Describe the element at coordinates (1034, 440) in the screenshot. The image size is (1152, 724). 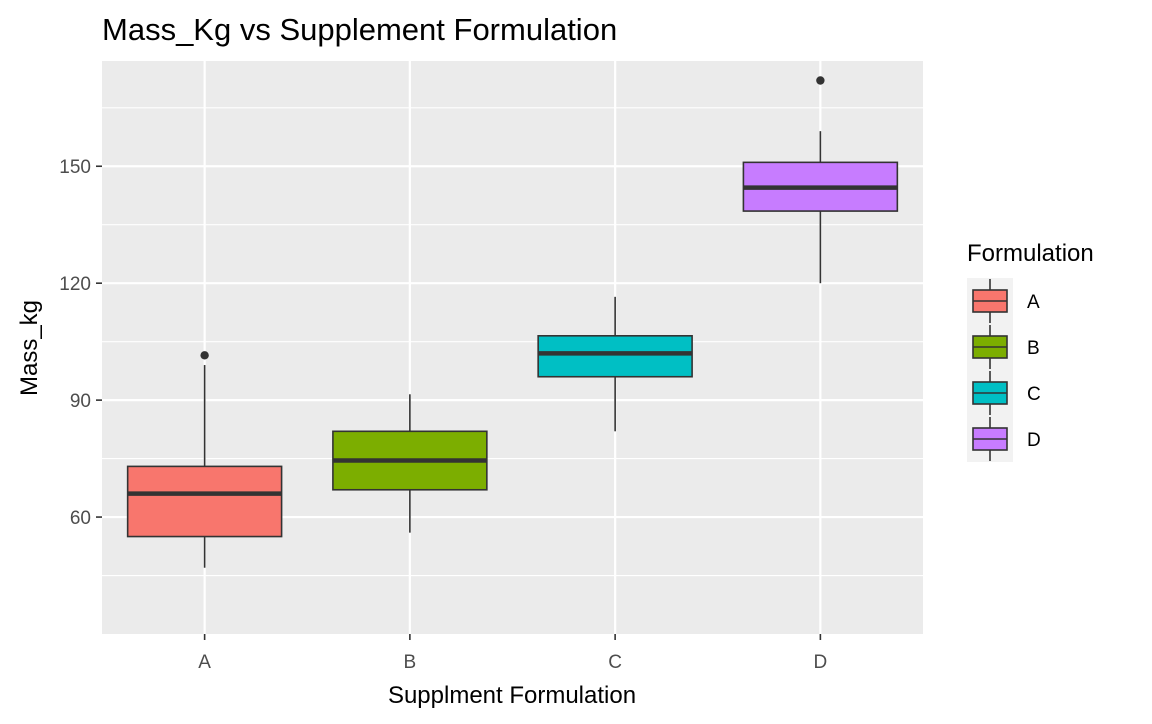
I see `legend-label: D` at that location.